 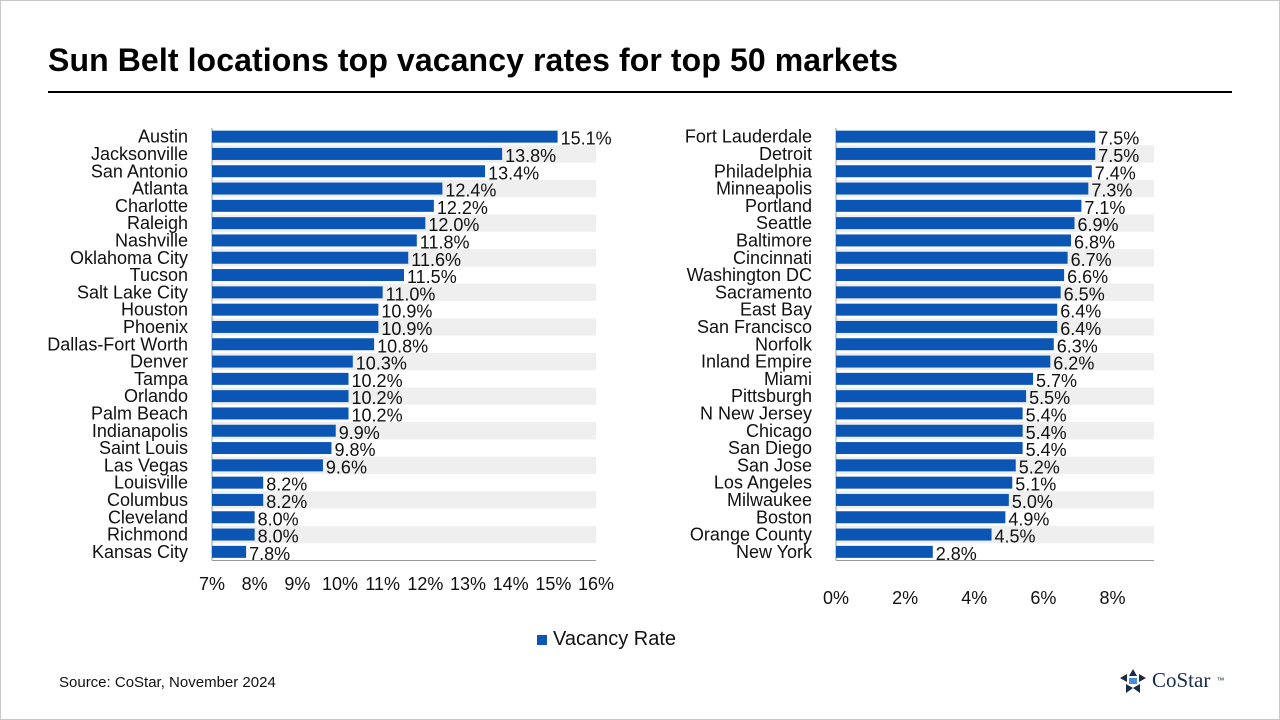 I want to click on category-label: Fort Lauderdale, so click(x=748, y=137).